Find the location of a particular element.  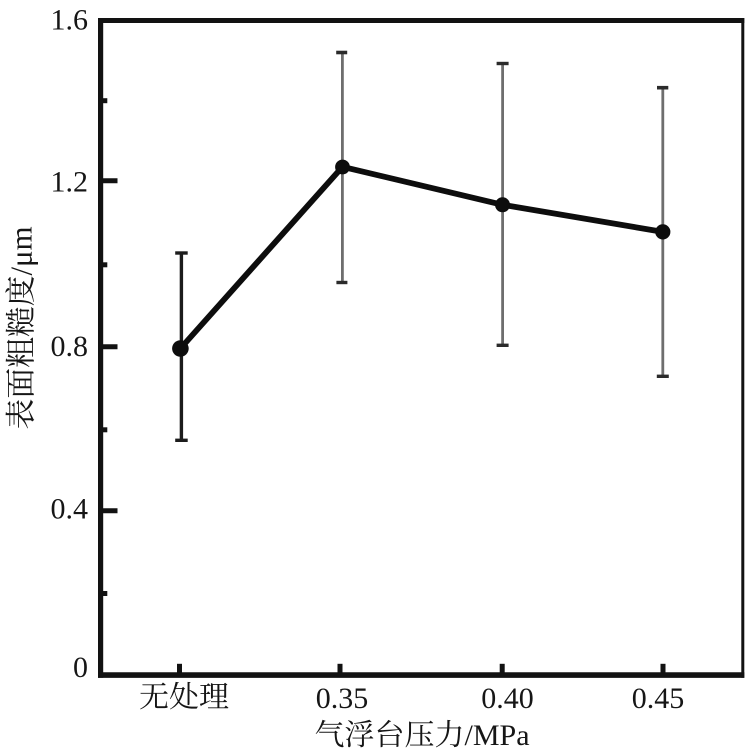

svg-text: 0 is located at coordinates (80, 667).